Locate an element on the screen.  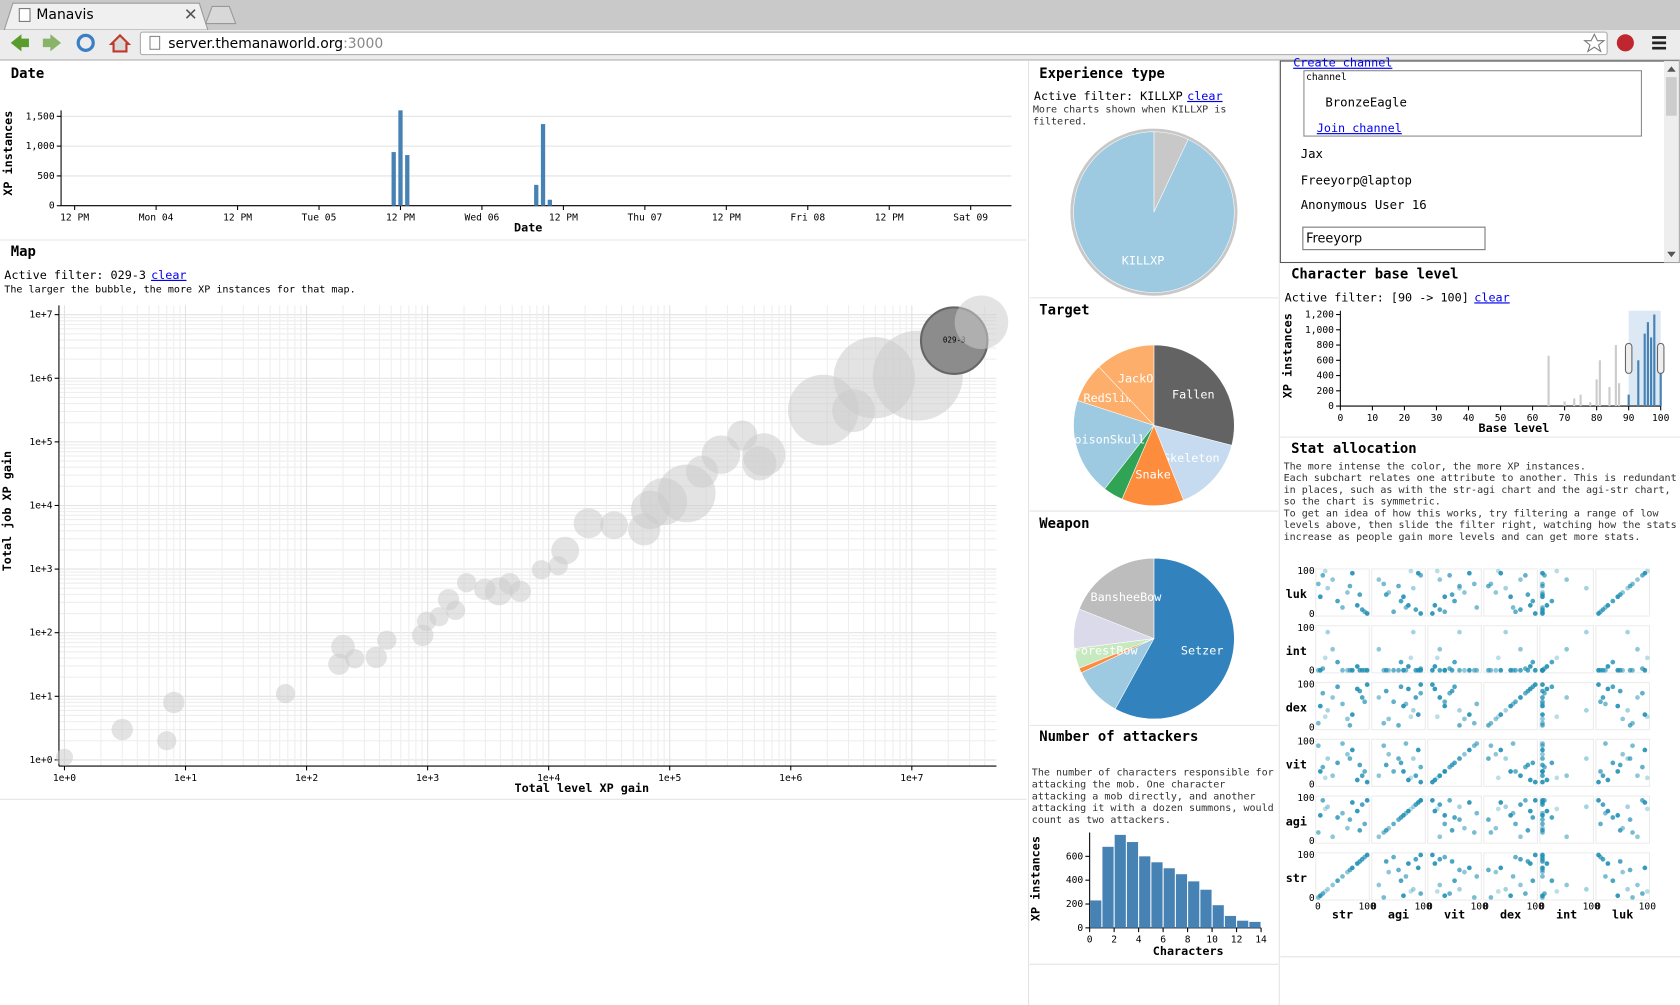
tab is located at coordinates (106, 16).